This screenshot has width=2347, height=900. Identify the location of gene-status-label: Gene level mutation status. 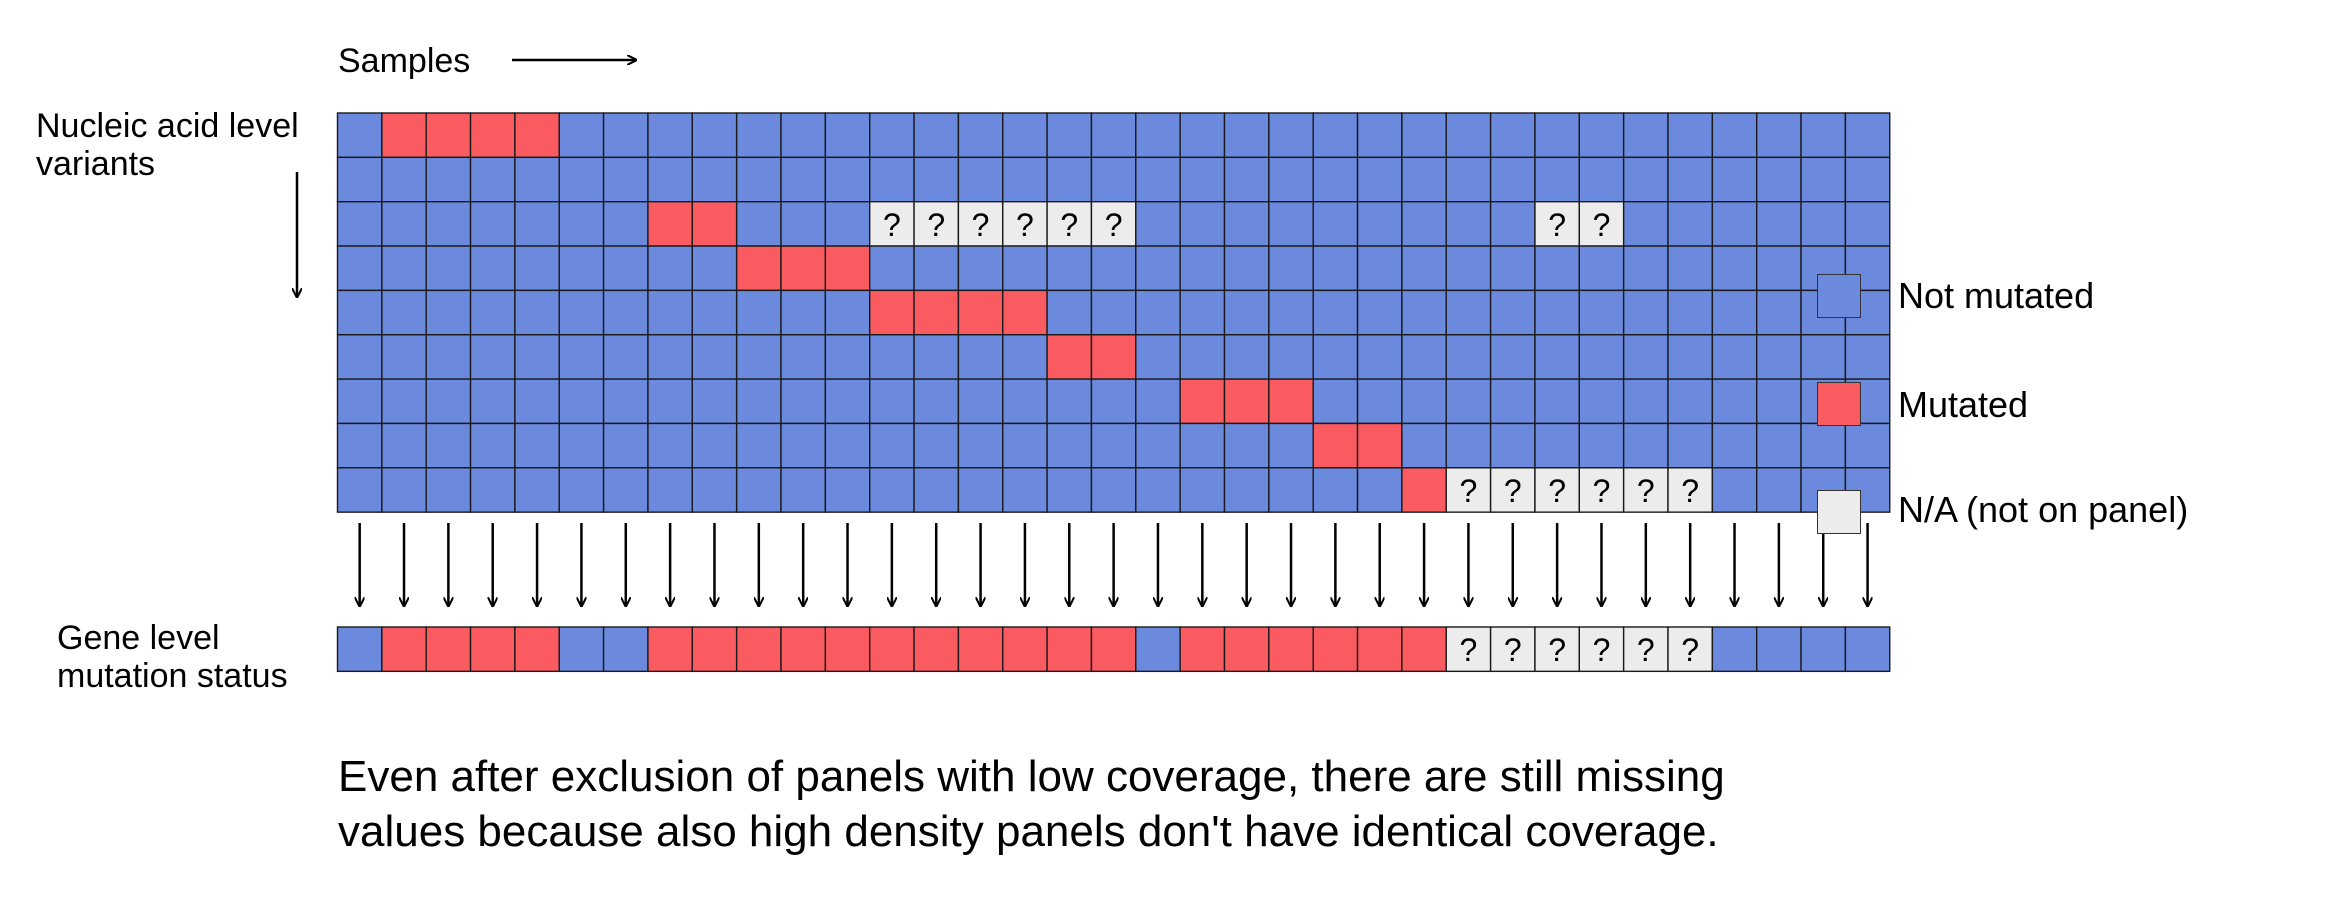
(172, 657).